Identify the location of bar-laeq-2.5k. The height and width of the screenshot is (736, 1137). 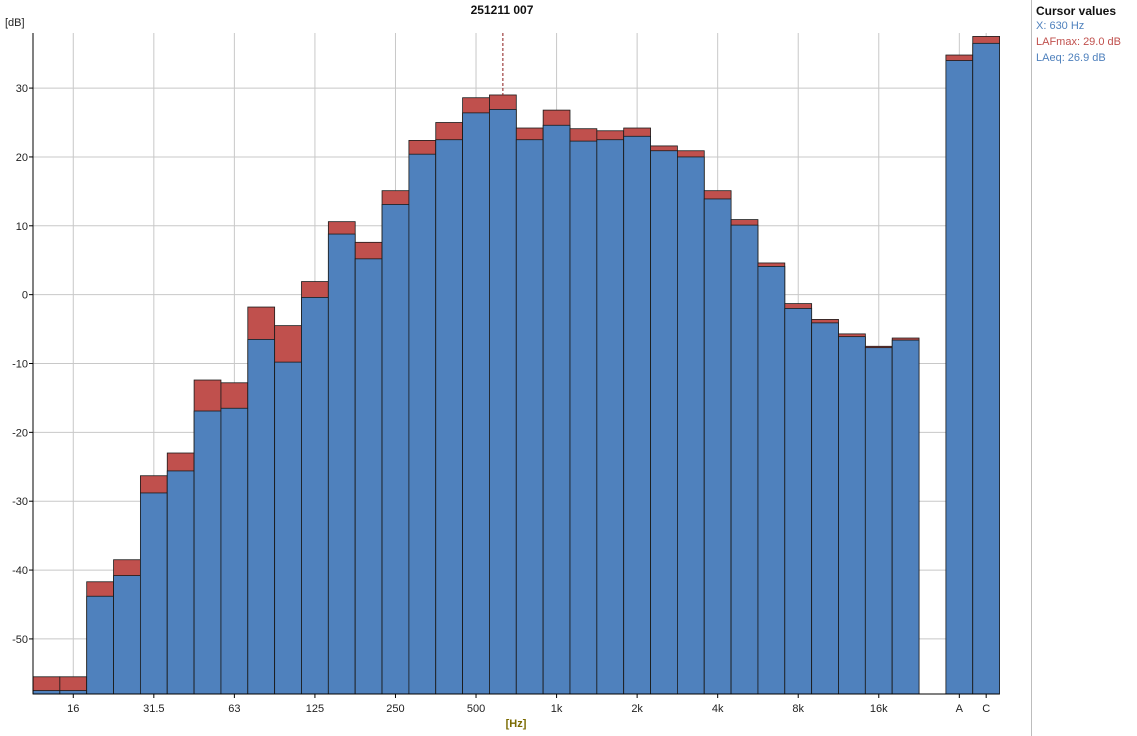
(664, 422).